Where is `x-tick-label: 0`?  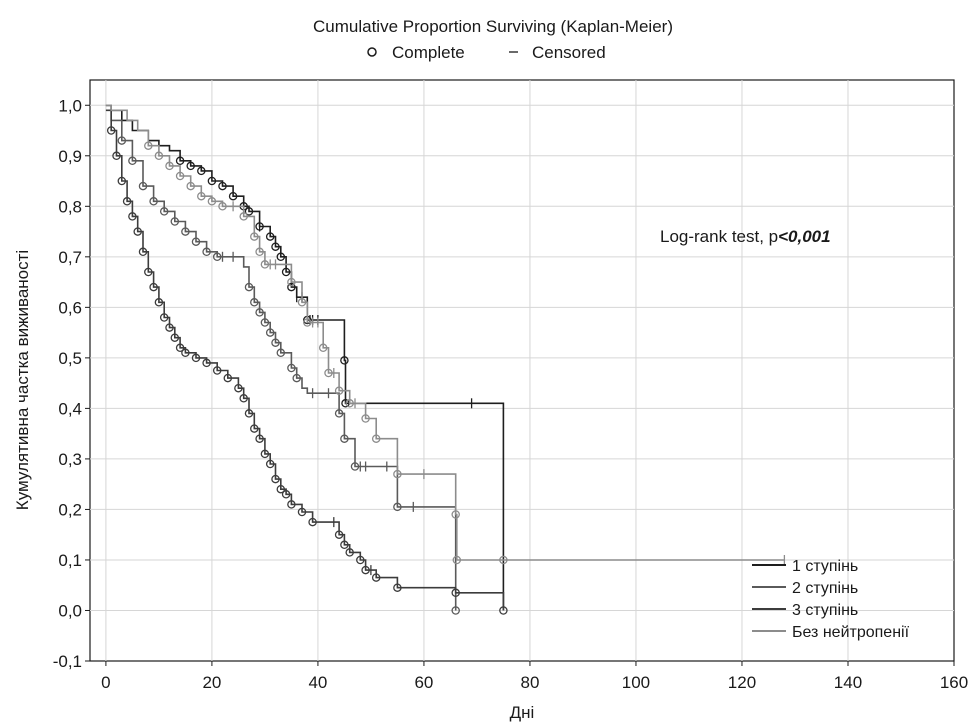
x-tick-label: 0 is located at coordinates (105, 682).